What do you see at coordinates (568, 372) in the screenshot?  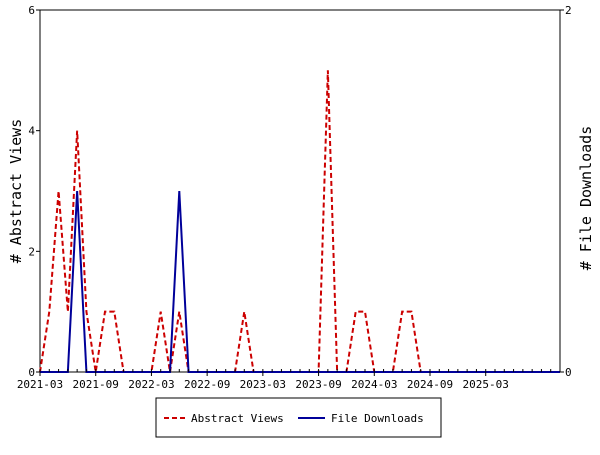 I see `y-right-tick-label: 0` at bounding box center [568, 372].